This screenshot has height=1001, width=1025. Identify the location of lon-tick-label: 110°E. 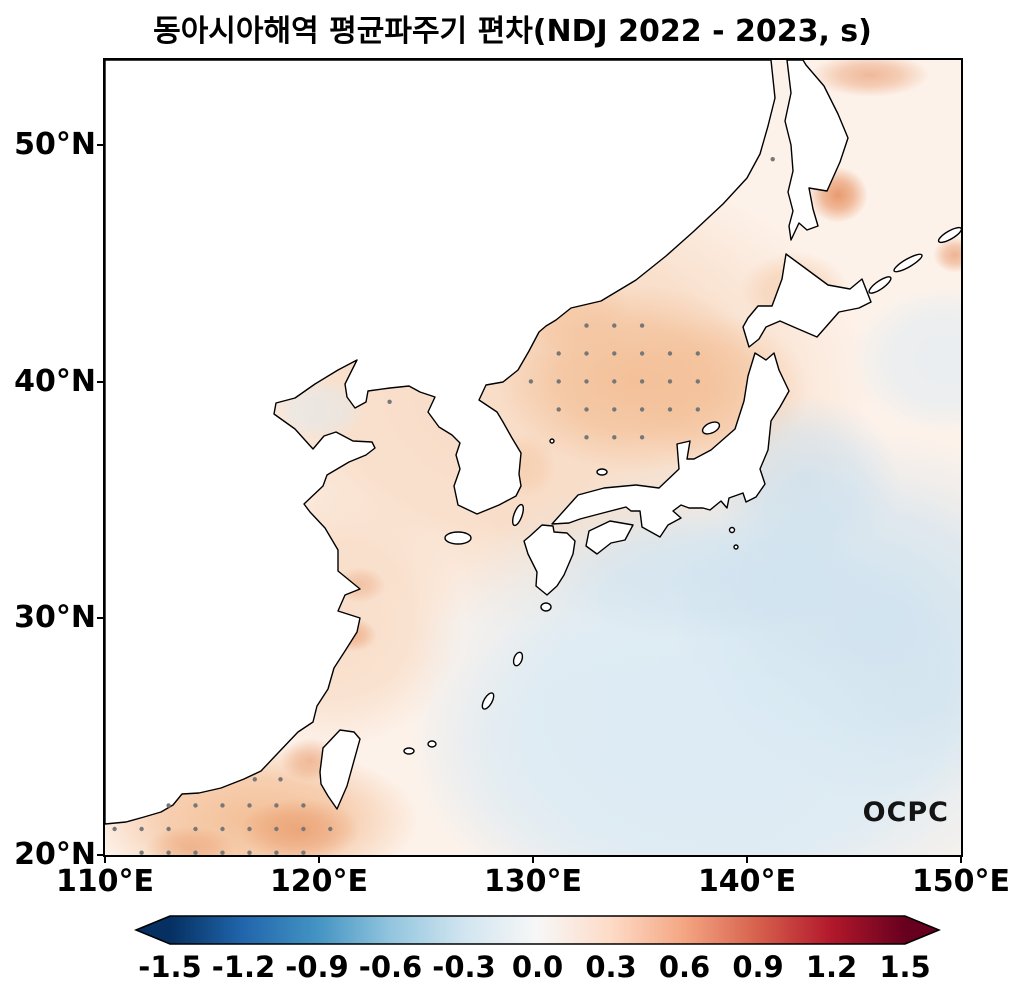
(105, 881).